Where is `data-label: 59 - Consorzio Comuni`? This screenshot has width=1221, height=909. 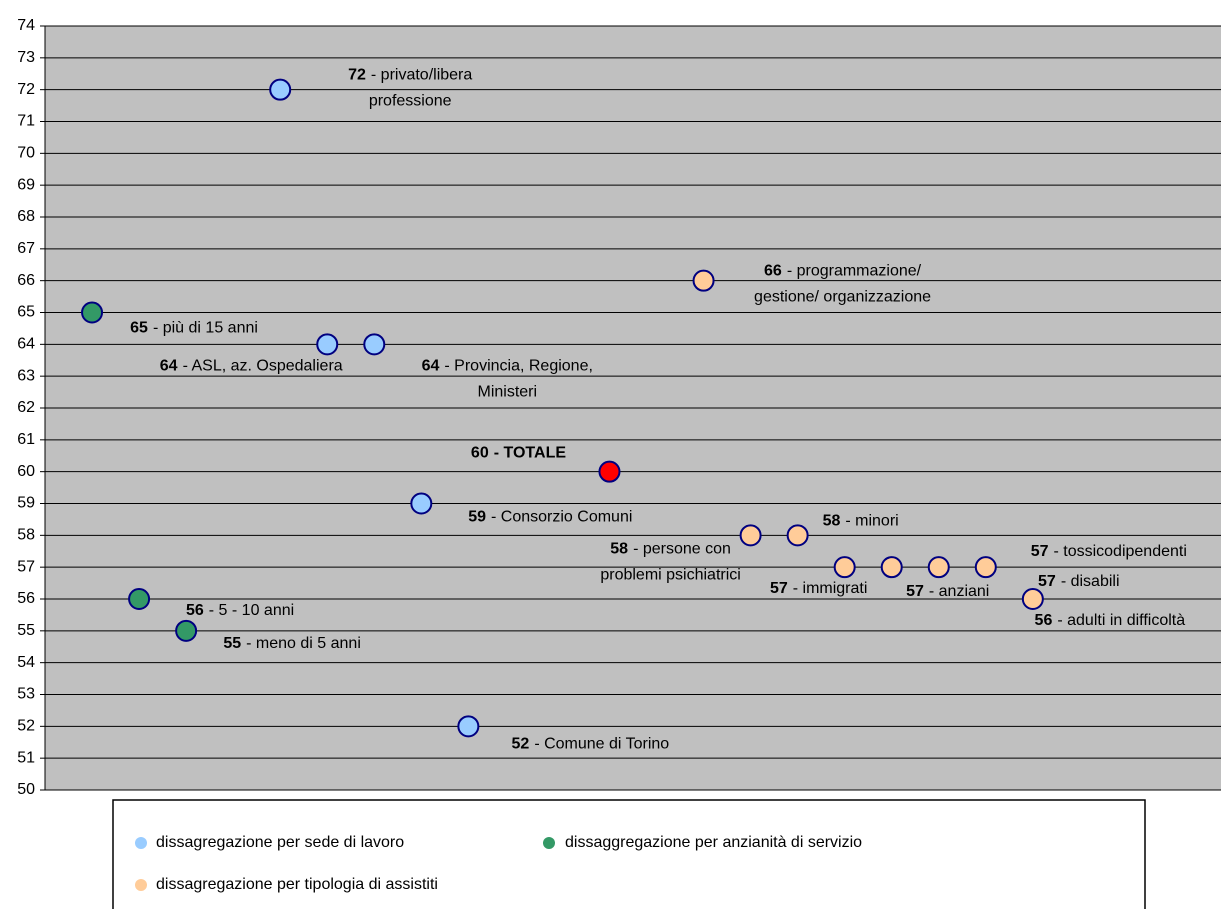 data-label: 59 - Consorzio Comuni is located at coordinates (550, 517).